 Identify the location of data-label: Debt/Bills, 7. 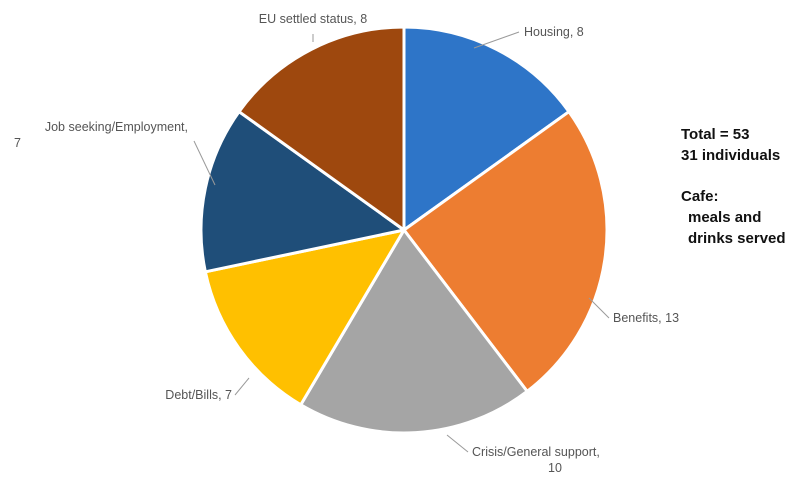
(198, 395).